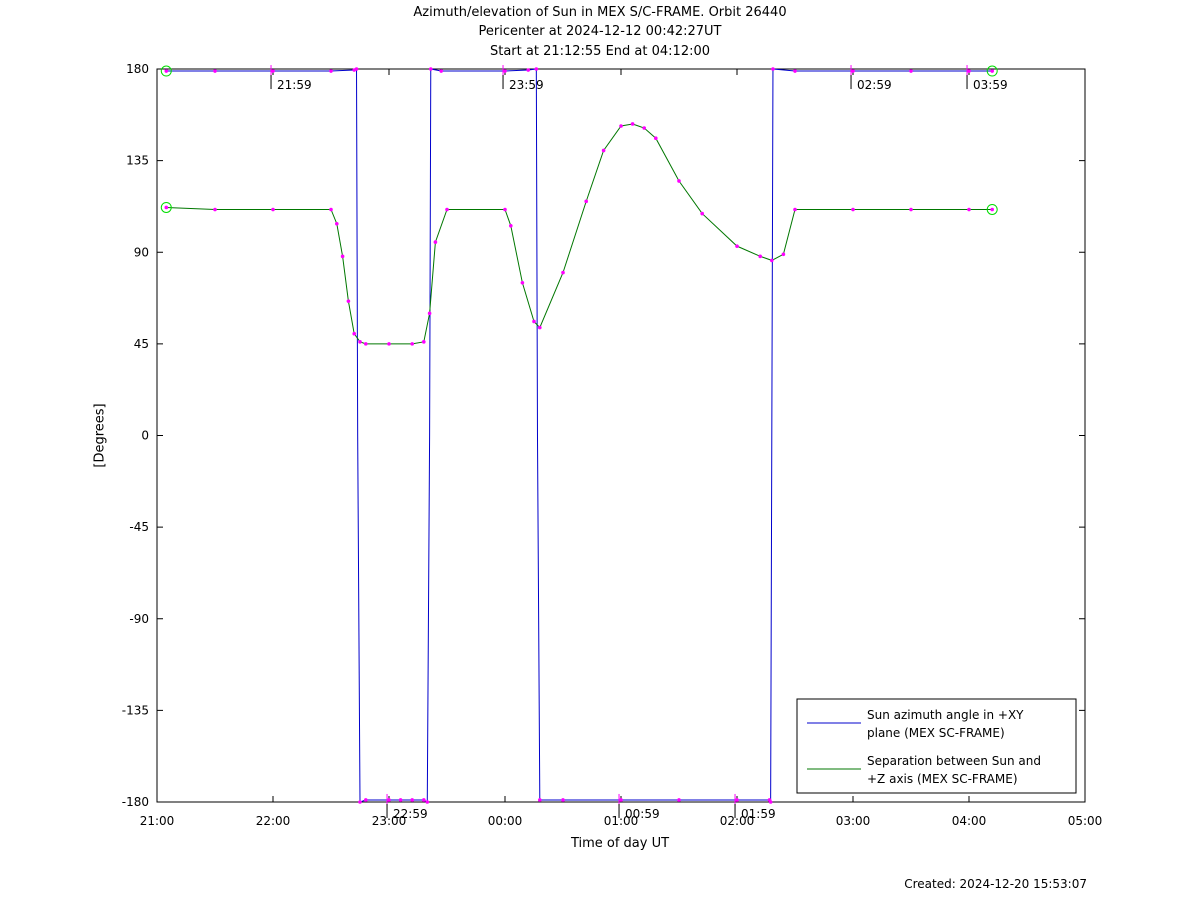 This screenshot has width=1200, height=901. What do you see at coordinates (600, 31) in the screenshot?
I see `chart-title-line-2: Pericenter at 2024-12-12 00:42:27UT` at bounding box center [600, 31].